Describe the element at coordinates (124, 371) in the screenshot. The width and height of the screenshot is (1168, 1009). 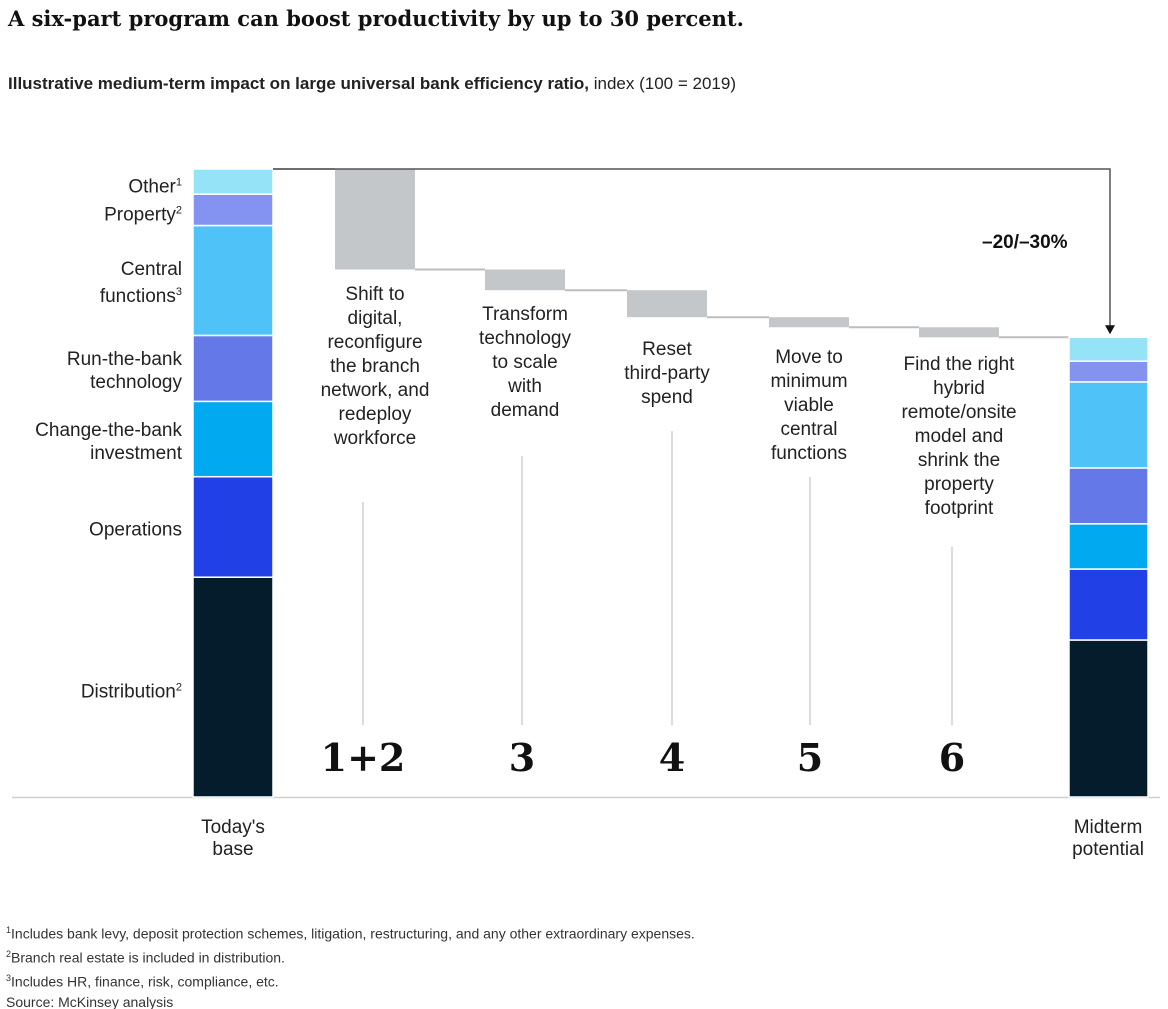
I see `segment-label-run: Run-the-bank technology` at that location.